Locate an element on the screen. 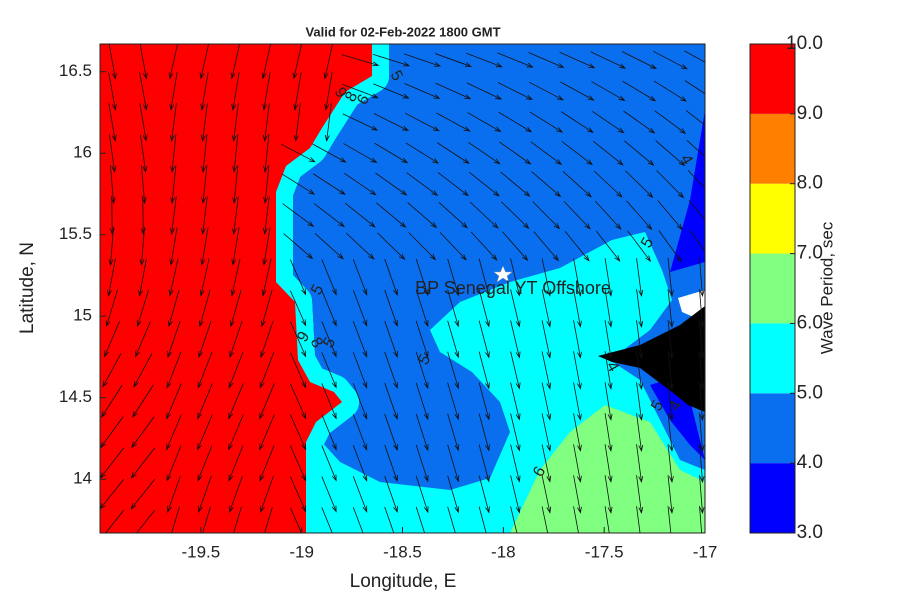 This screenshot has height=600, width=900. colorbar-tick-label: 4.0 is located at coordinates (810, 462).